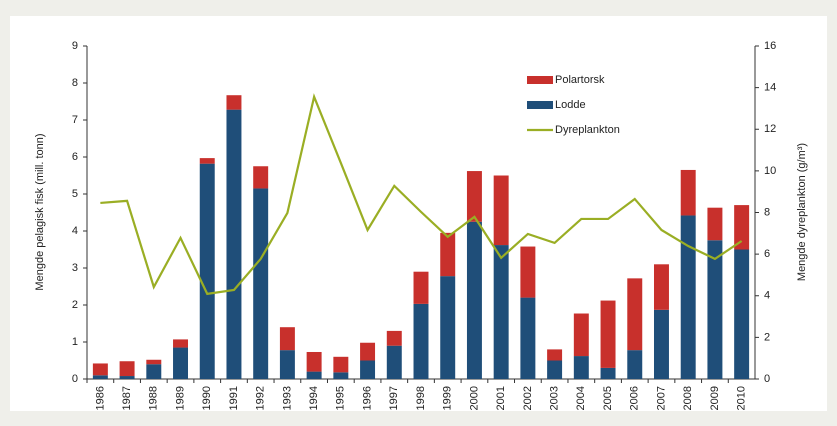  What do you see at coordinates (767, 337) in the screenshot?
I see `y2-tick-label: 2` at bounding box center [767, 337].